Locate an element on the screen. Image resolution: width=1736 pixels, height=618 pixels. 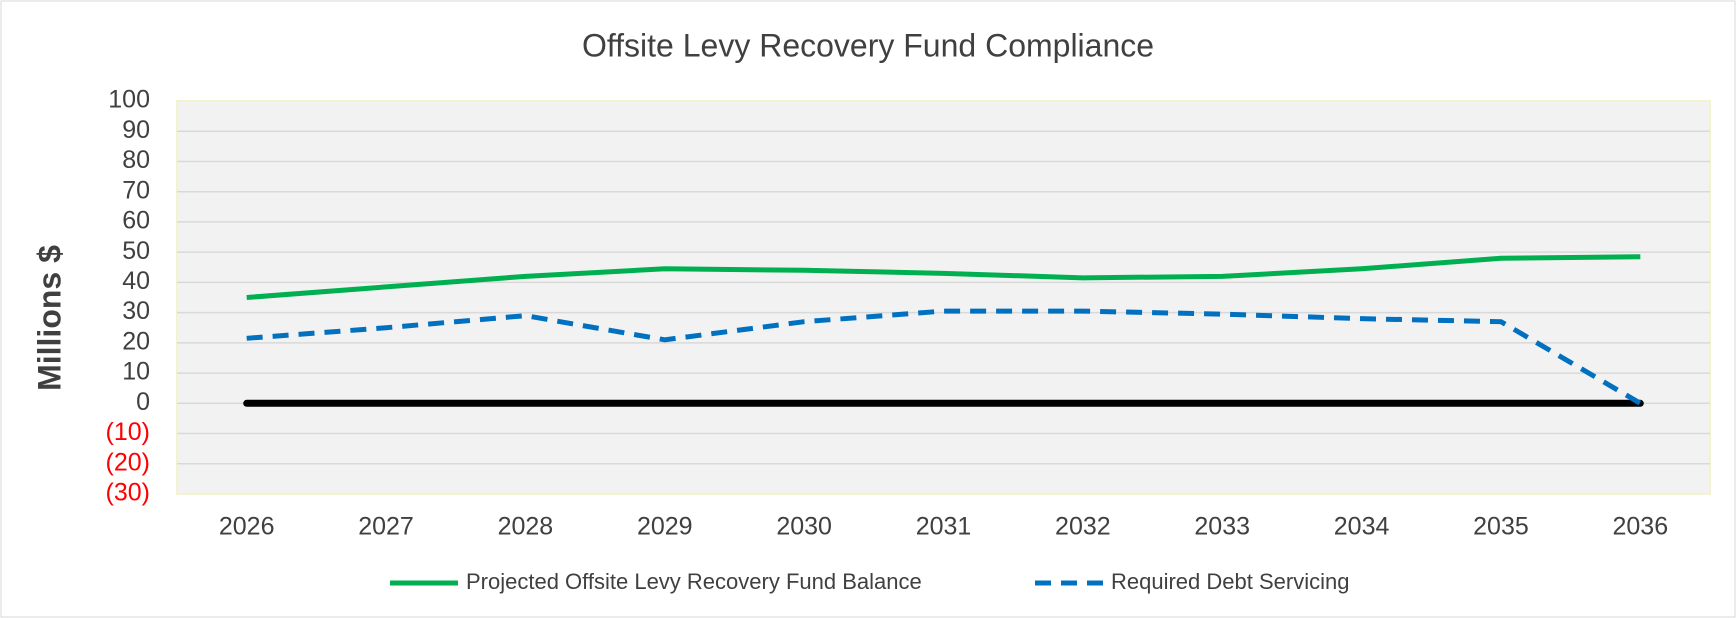
x-tick-label: 2035 is located at coordinates (1501, 527).